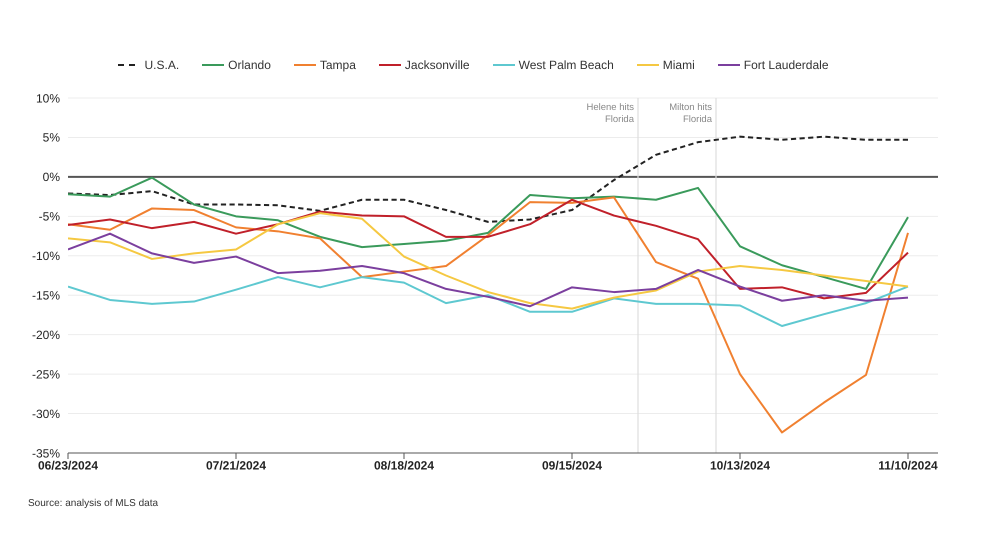  Describe the element at coordinates (908, 465) in the screenshot. I see `x-tick-label: 11/10/2024` at that location.